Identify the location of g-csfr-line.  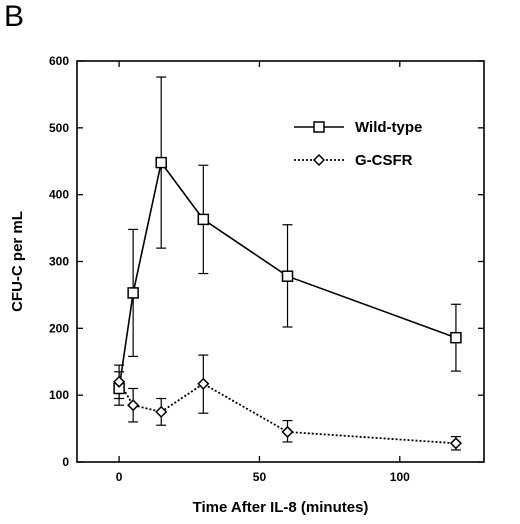
(287, 413).